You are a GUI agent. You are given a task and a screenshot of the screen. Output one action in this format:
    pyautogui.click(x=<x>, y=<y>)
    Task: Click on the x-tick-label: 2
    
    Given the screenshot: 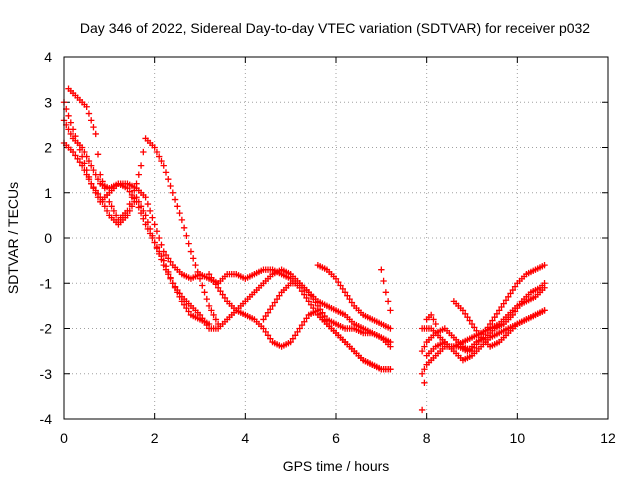 What is the action you would take?
    pyautogui.click(x=155, y=438)
    